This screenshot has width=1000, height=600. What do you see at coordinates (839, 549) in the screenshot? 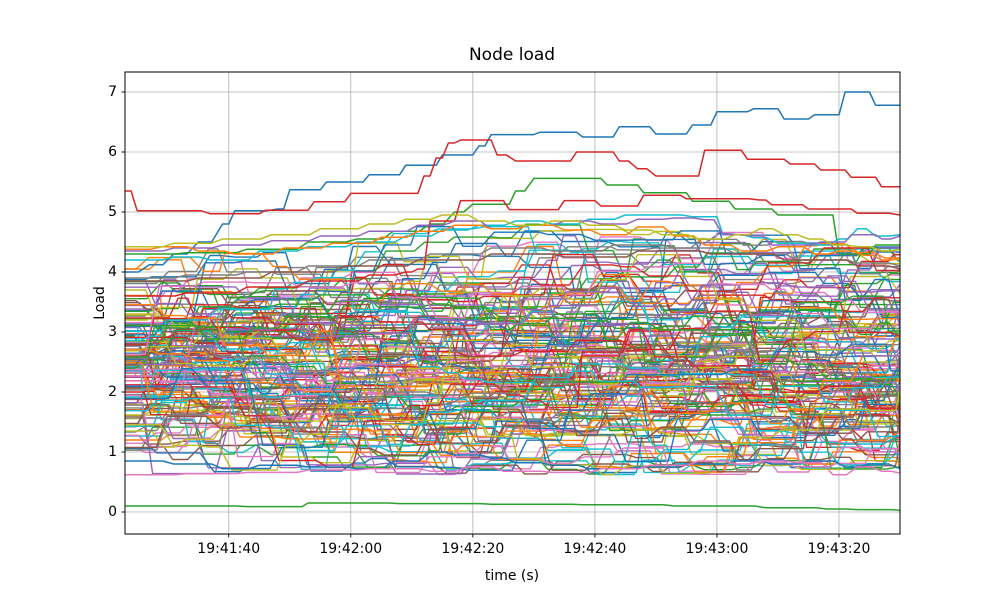
I see `x-tick-label: 19:43:20` at bounding box center [839, 549].